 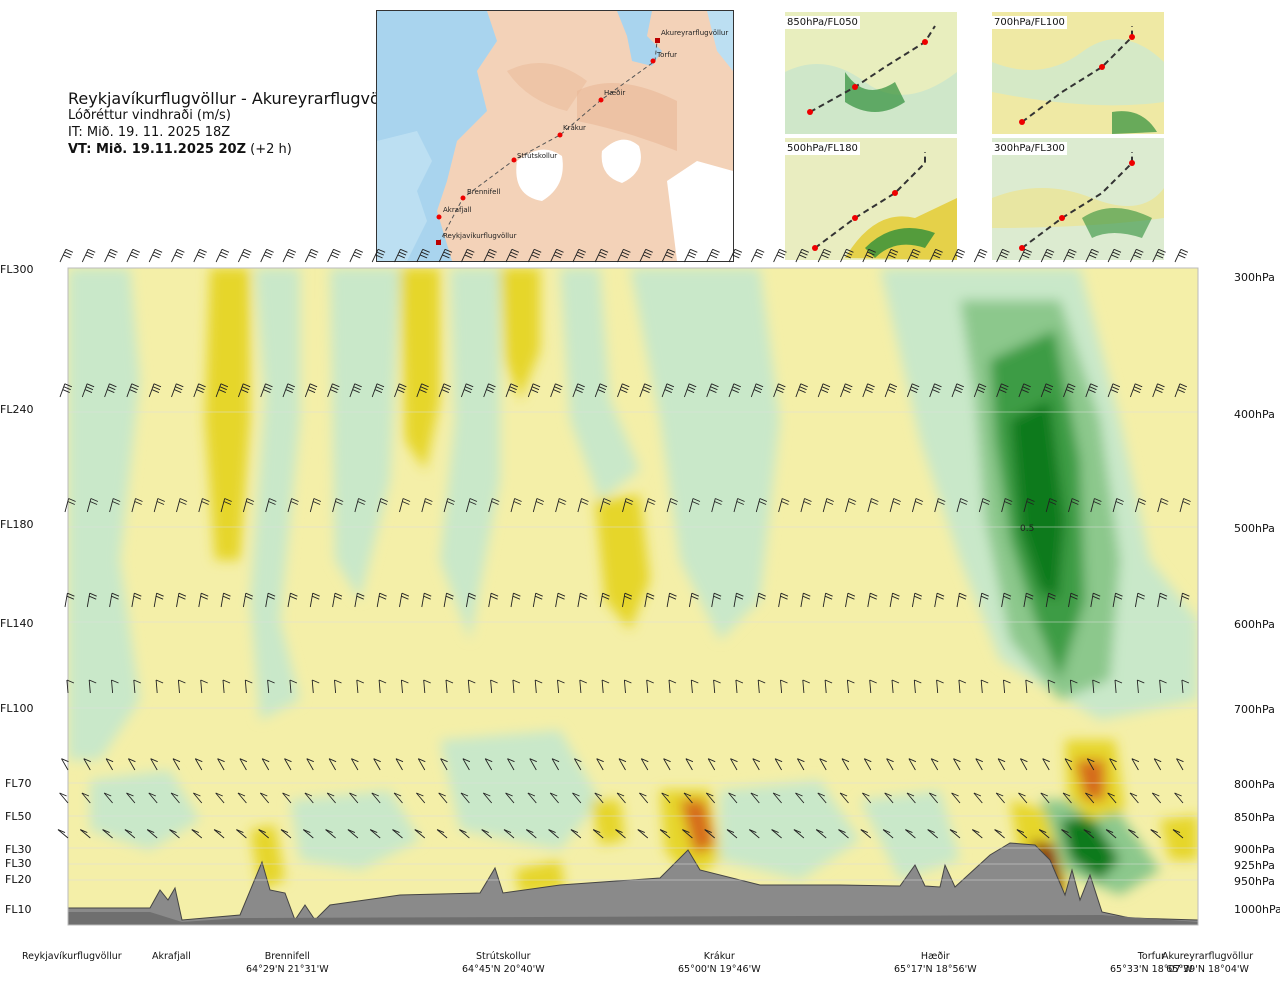 What do you see at coordinates (180, 149) in the screenshot?
I see `valid-time: VT: Mið. 19.11.2025 20Z (+2 h)` at bounding box center [180, 149].